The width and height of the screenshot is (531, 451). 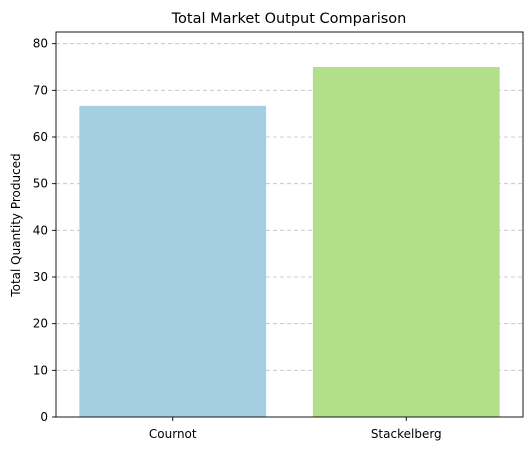 What do you see at coordinates (40, 90) in the screenshot?
I see `y-tick-label: 70` at bounding box center [40, 90].